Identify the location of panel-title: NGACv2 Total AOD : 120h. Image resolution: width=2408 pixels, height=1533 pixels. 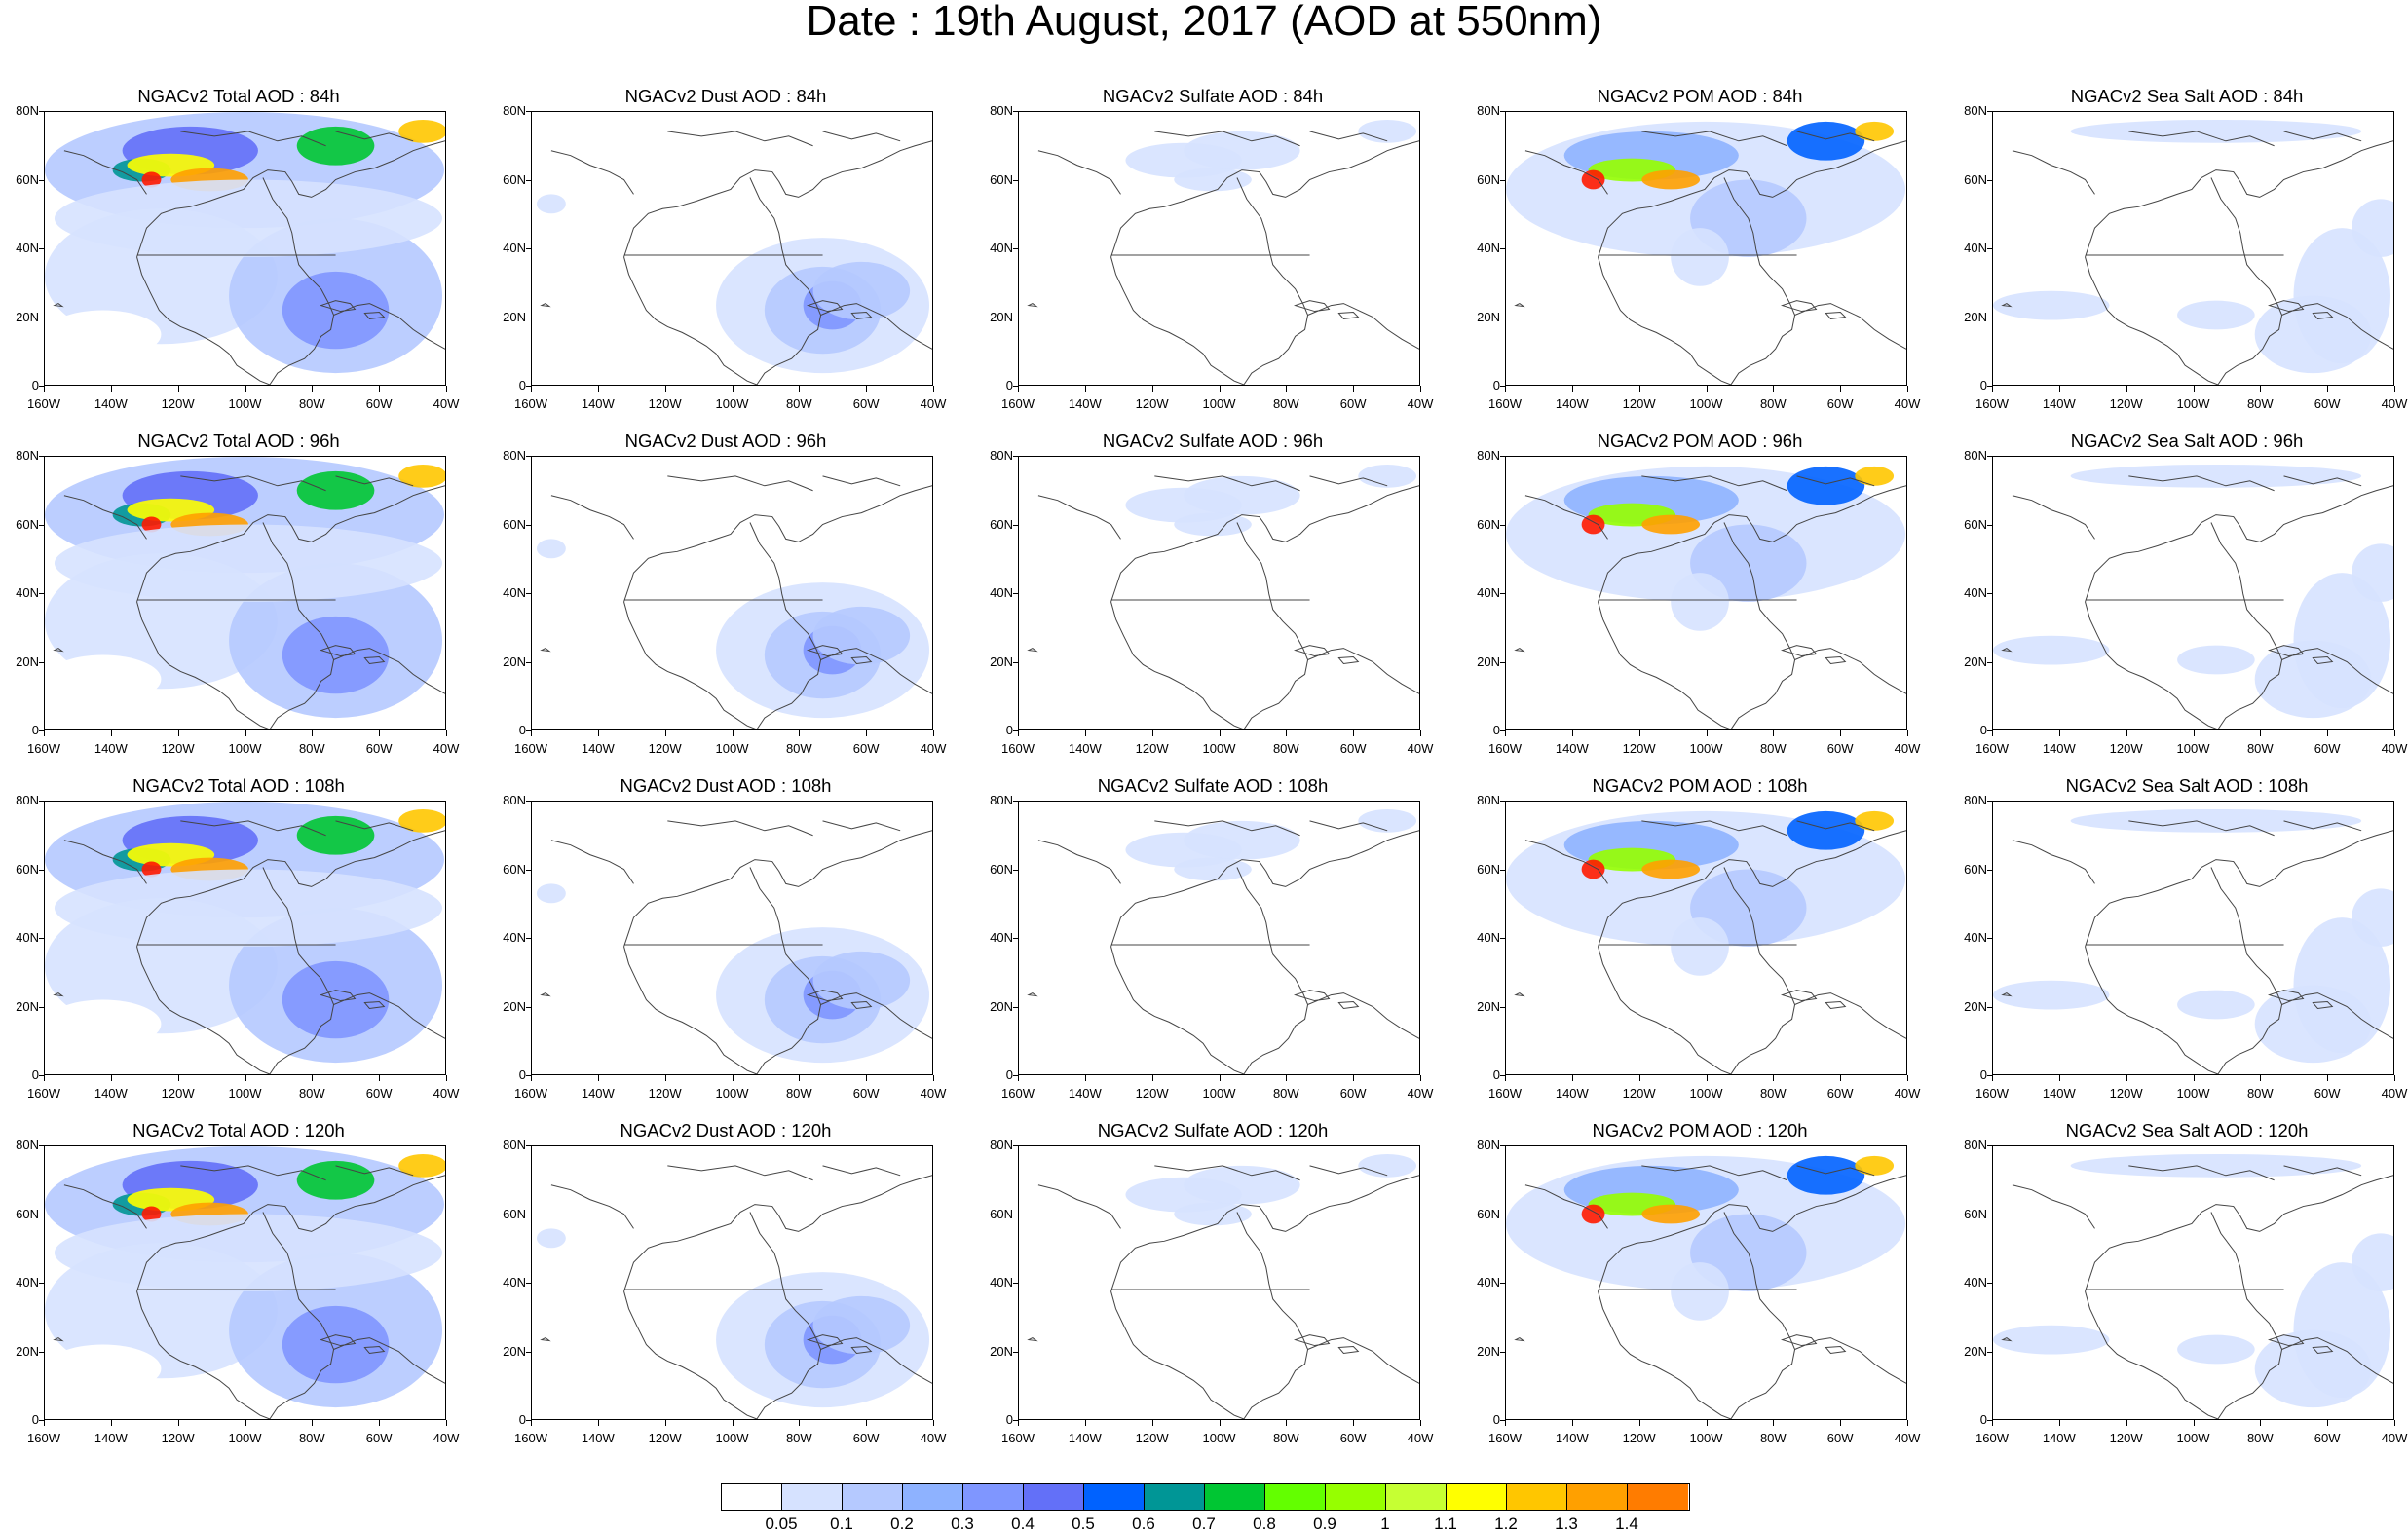
(238, 1130).